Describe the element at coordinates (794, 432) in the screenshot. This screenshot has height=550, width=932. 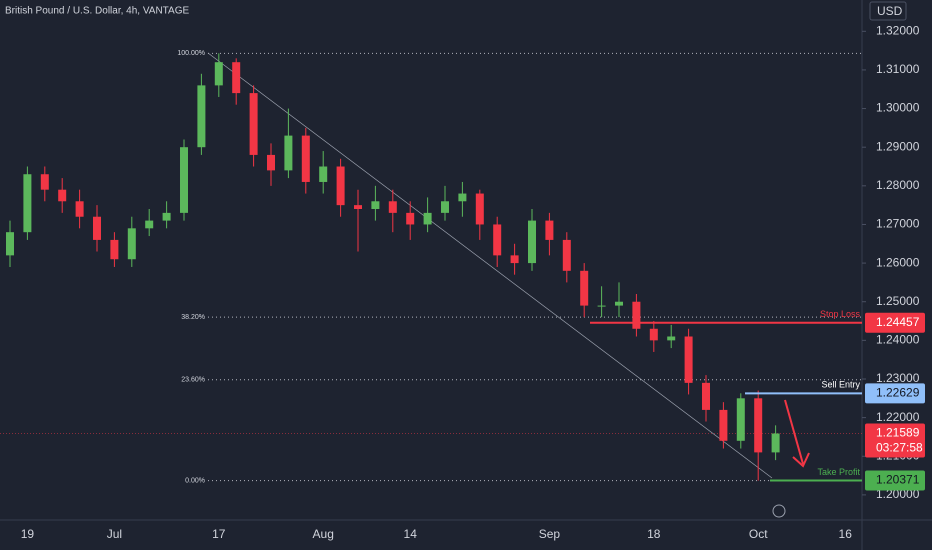
I see `arrow-shaft` at that location.